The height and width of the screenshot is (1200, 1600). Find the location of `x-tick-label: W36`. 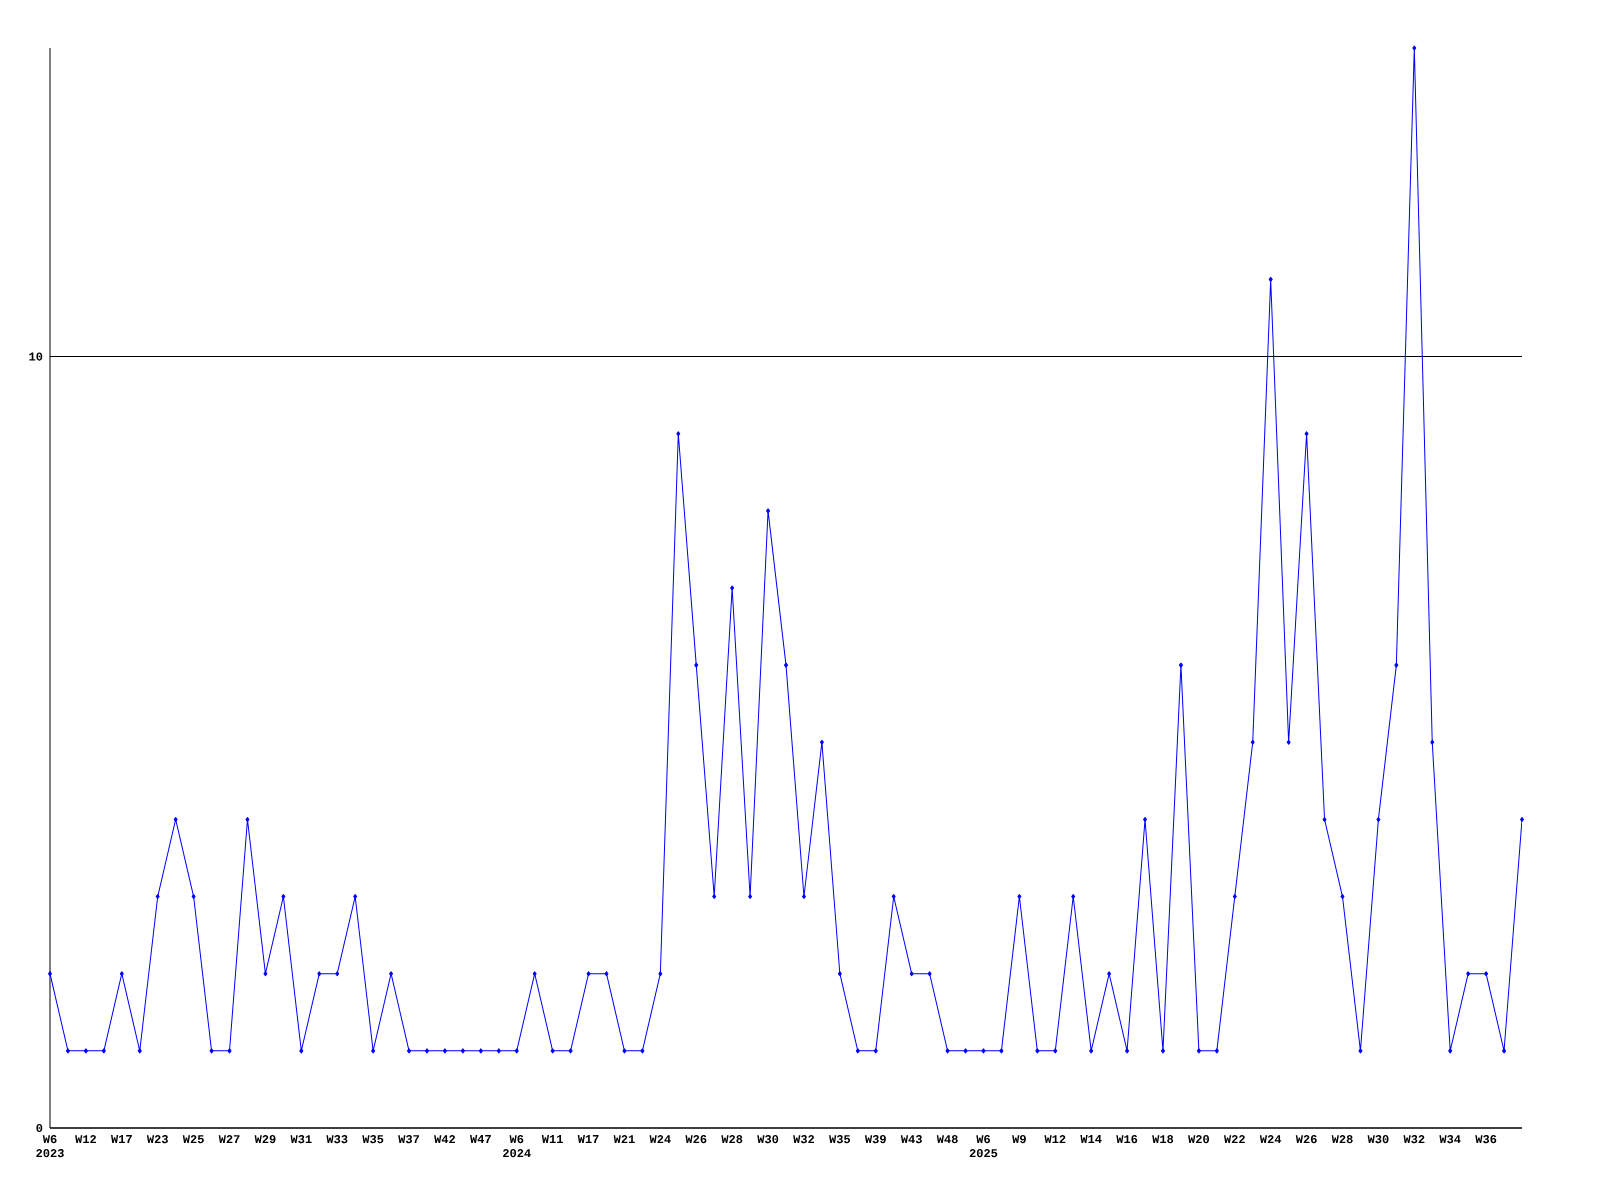

x-tick-label: W36 is located at coordinates (1486, 1139).